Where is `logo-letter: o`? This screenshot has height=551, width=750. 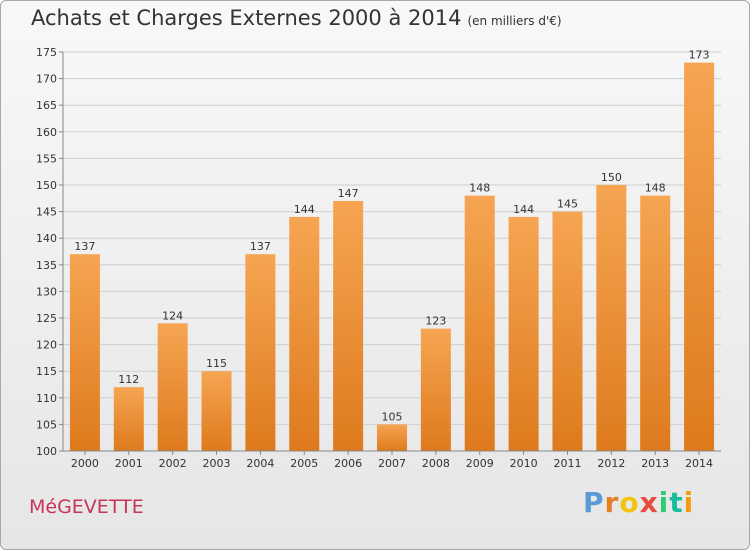
logo-letter: o is located at coordinates (629, 502).